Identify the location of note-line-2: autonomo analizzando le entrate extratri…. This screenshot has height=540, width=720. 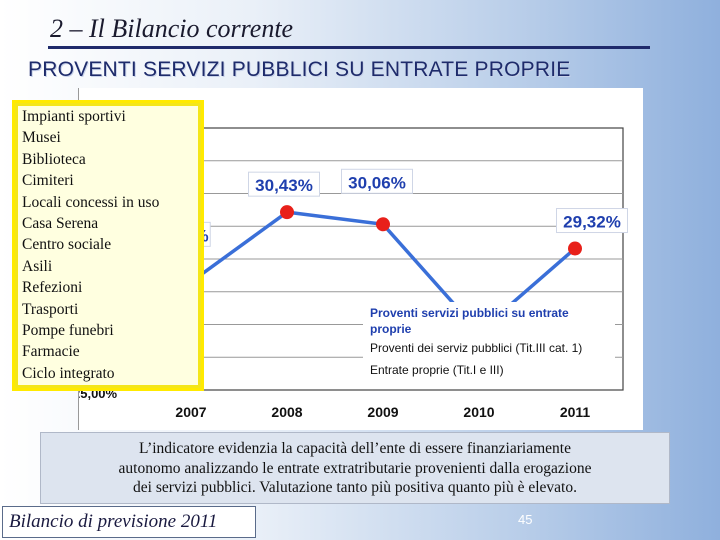
(355, 468).